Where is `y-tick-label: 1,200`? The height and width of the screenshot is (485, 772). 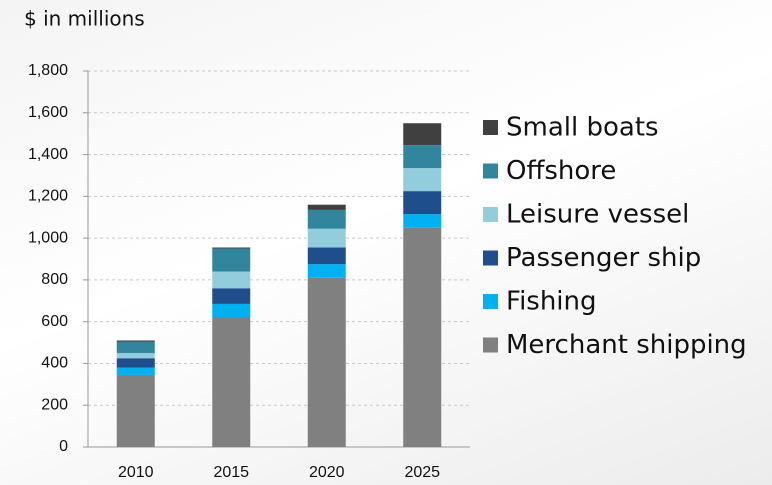 y-tick-label: 1,200 is located at coordinates (48, 196).